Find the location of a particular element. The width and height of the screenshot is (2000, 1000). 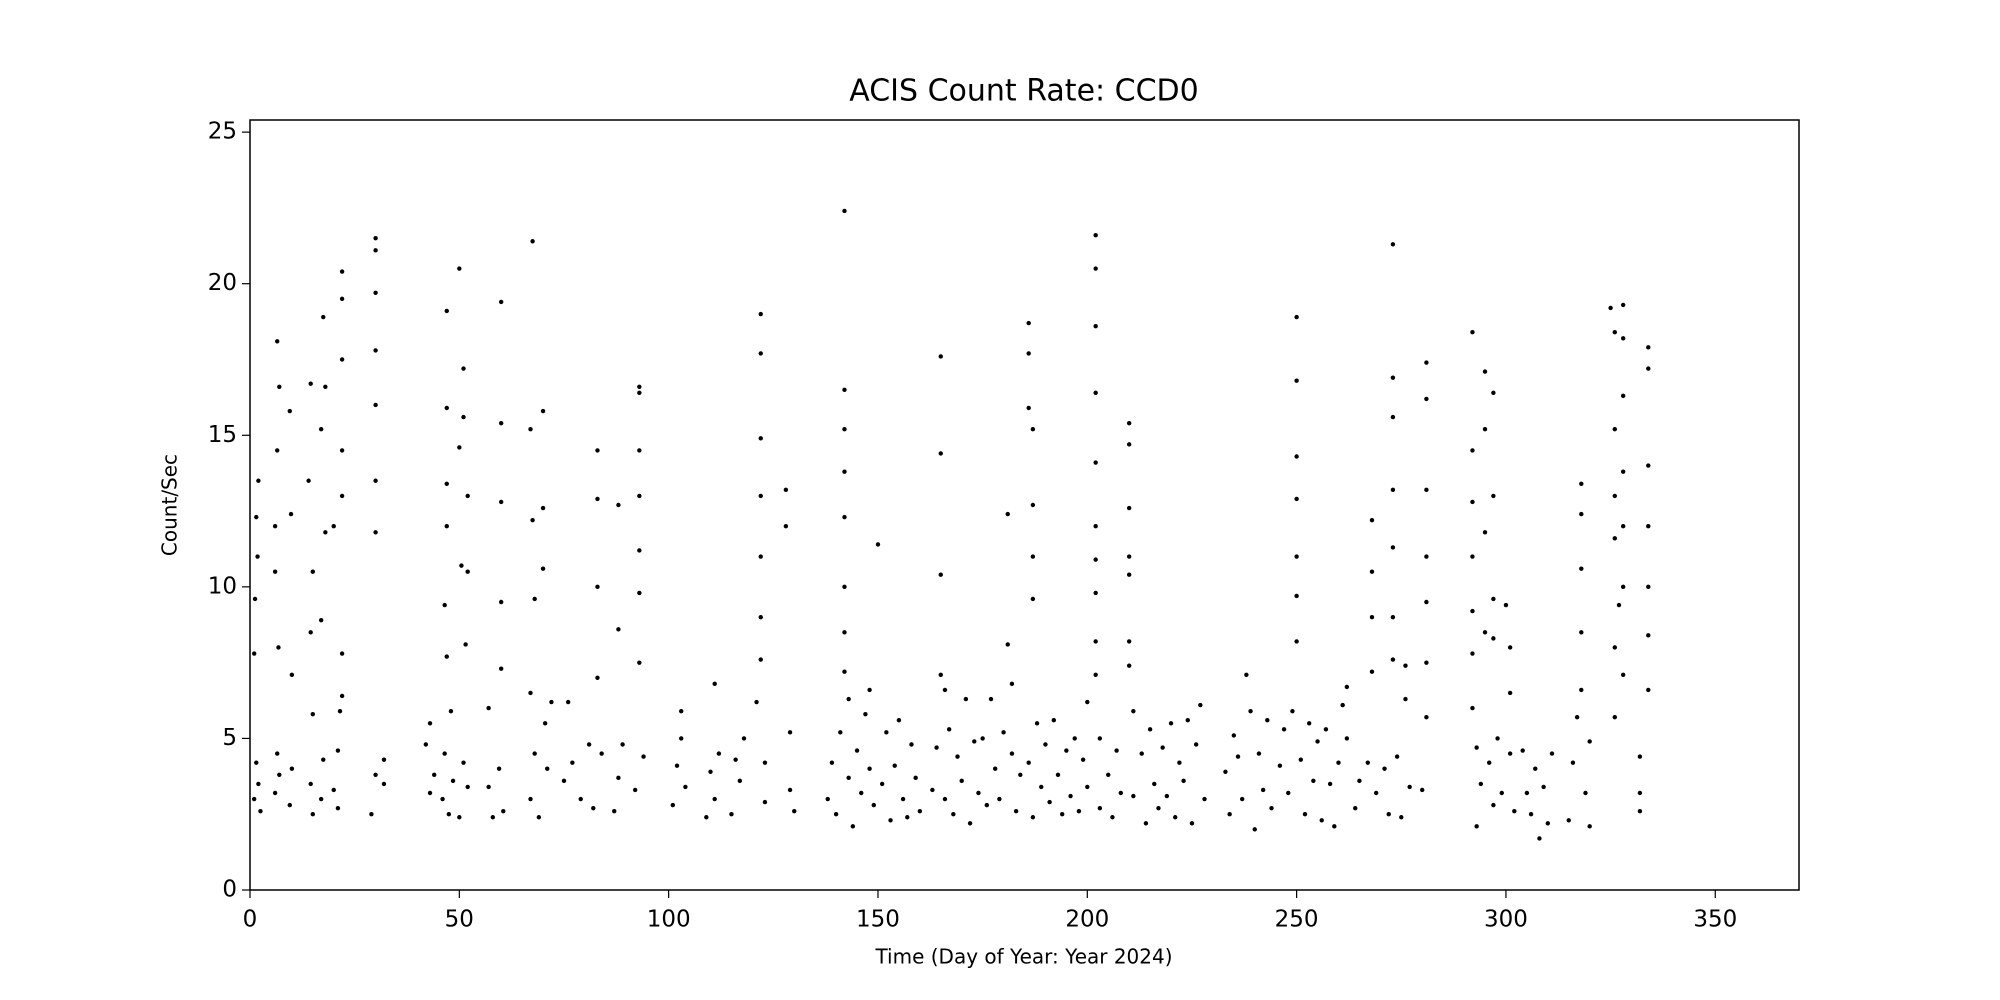

chart-title: ACIS Count Rate: CCD0 is located at coordinates (1024, 91).